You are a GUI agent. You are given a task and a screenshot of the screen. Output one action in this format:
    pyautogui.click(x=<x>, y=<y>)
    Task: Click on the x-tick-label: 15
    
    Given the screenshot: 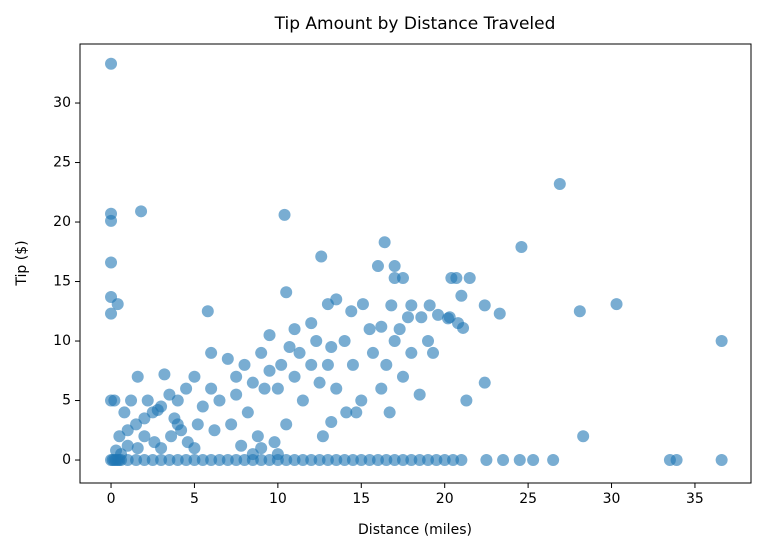 What is the action you would take?
    pyautogui.click(x=361, y=499)
    